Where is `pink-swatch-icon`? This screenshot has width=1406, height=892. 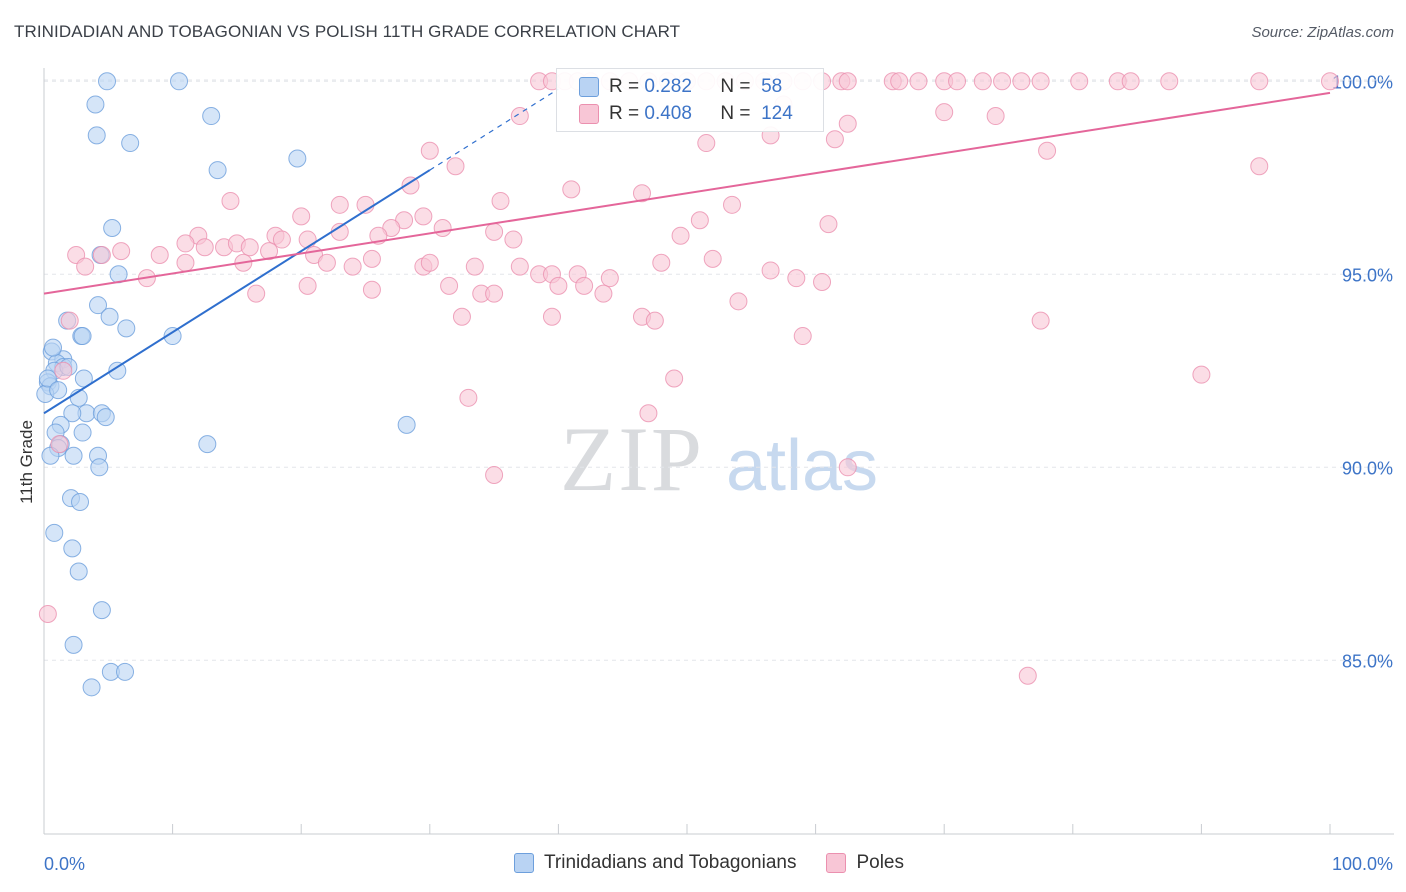 pink-swatch-icon is located at coordinates (836, 863).